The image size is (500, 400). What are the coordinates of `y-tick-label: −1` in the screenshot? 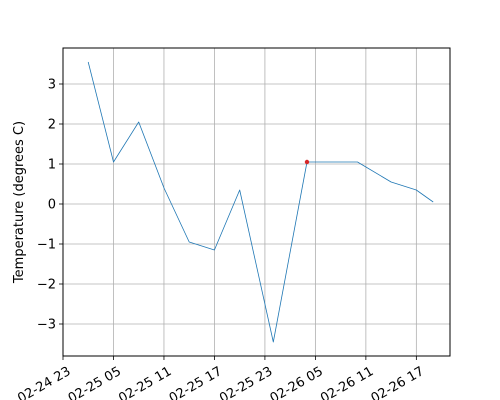 It's located at (46, 245).